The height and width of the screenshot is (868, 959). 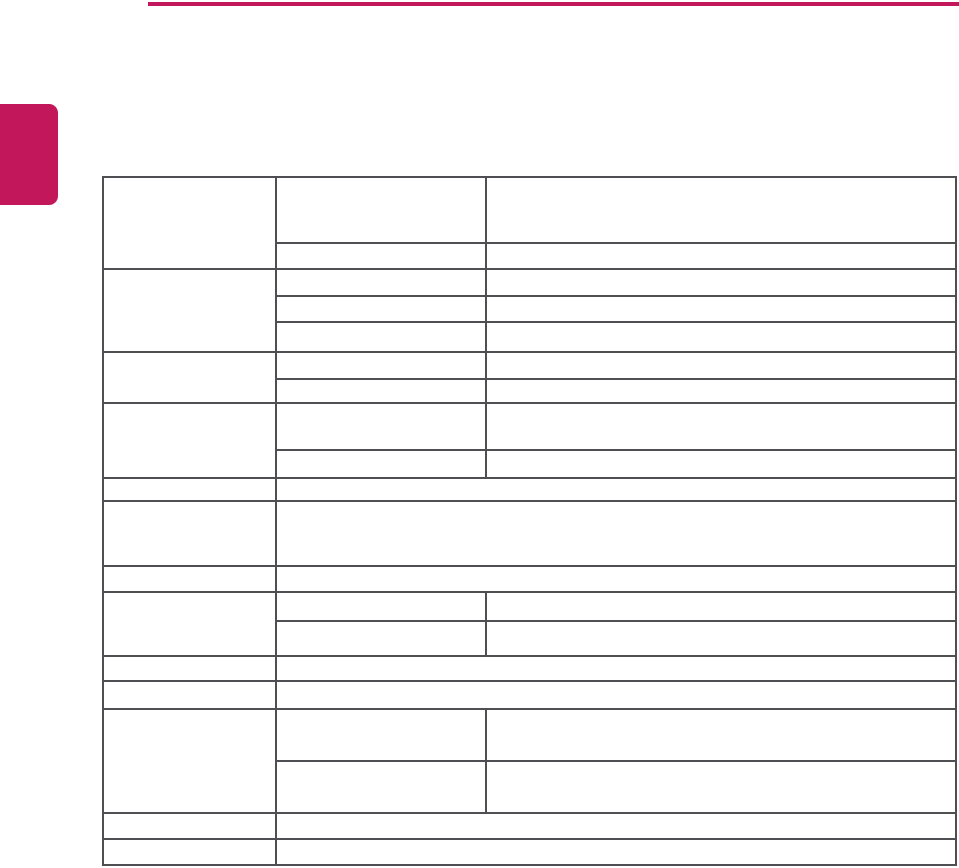 What do you see at coordinates (29, 154) in the screenshot?
I see `chapter-tab` at bounding box center [29, 154].